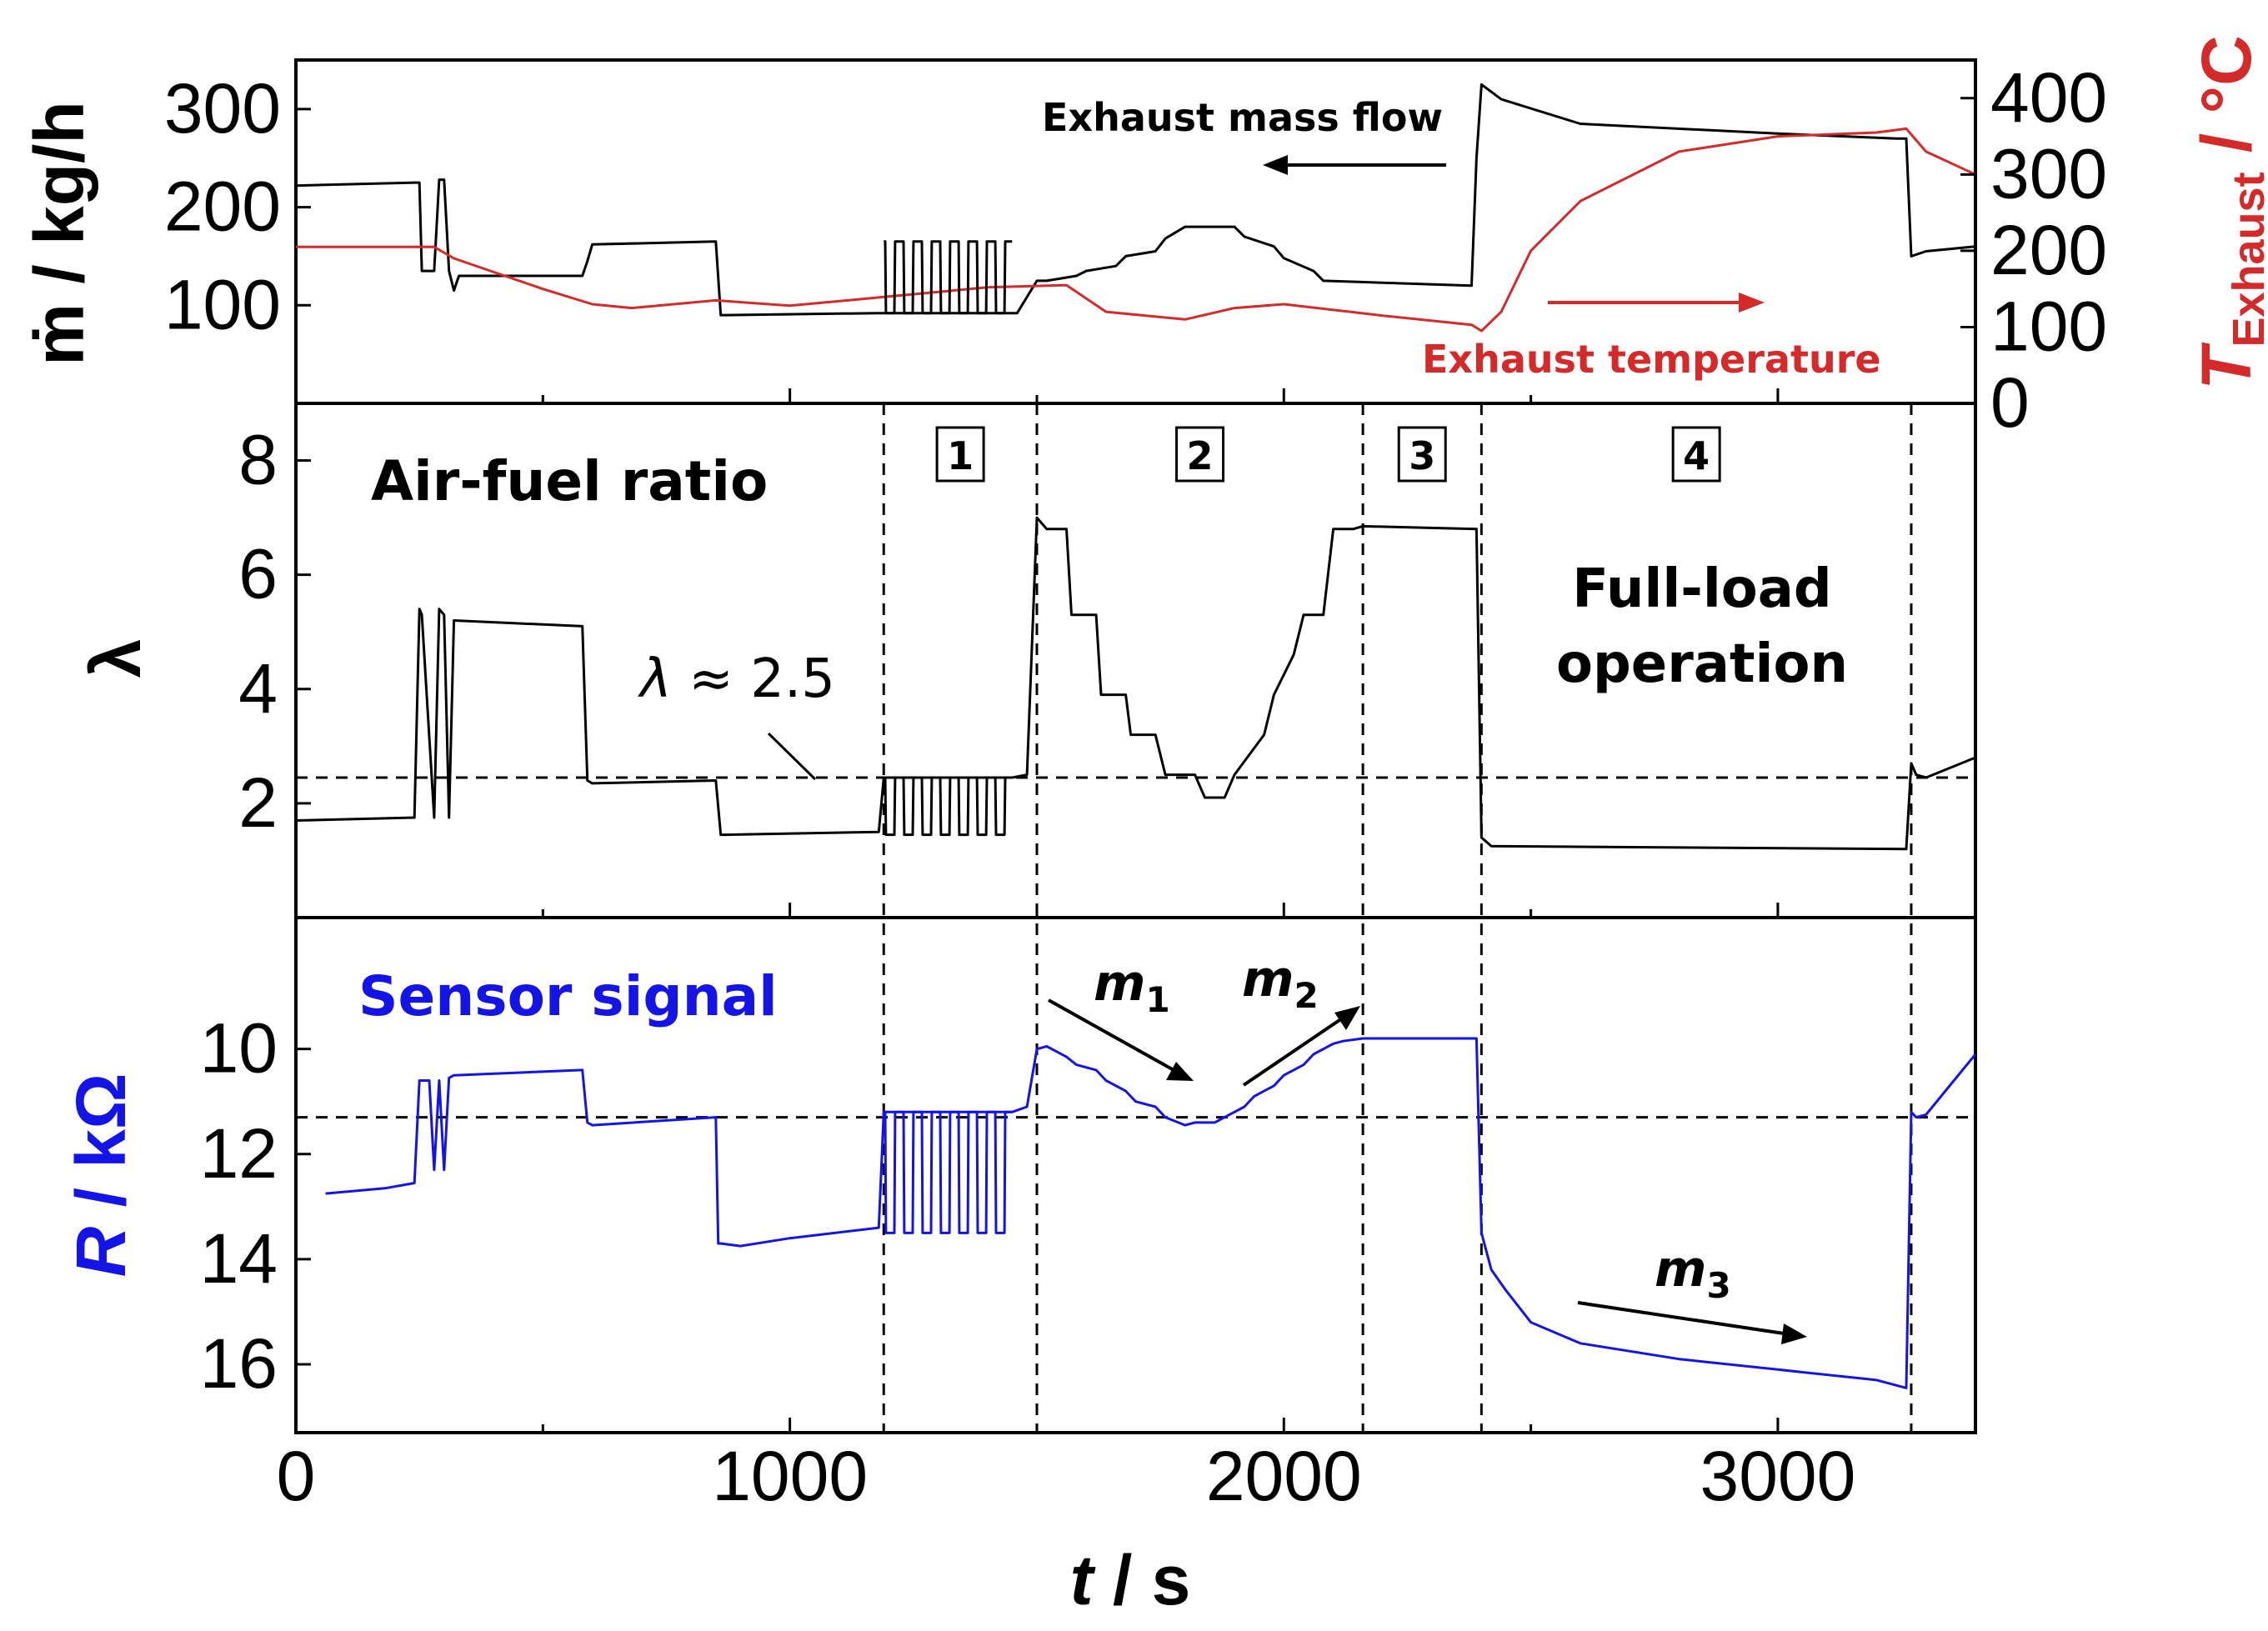 This screenshot has width=2268, height=1631. I want to click on temperature-arrow, so click(1656, 303).